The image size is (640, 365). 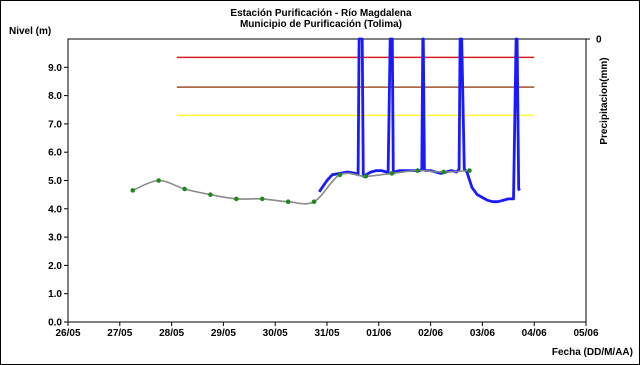 I want to click on x-tick-label: 01/06, so click(x=378, y=333).